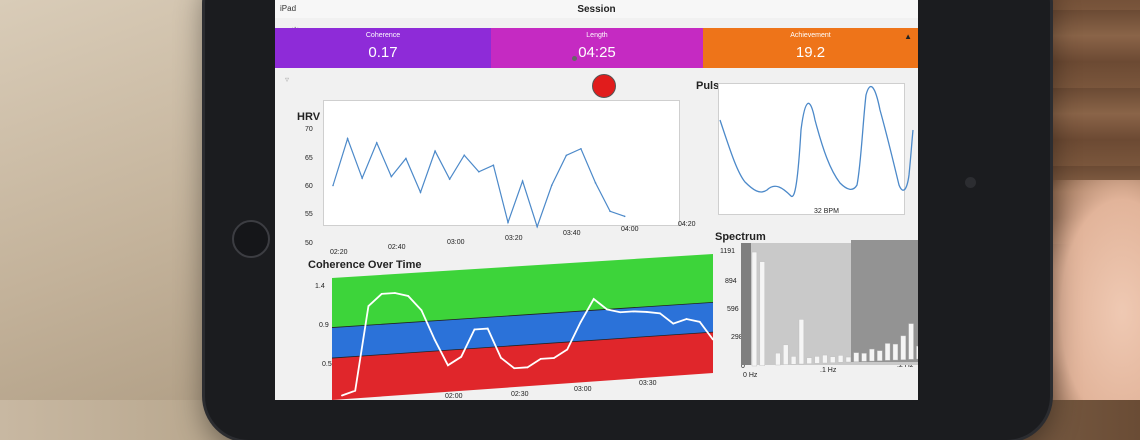 This screenshot has width=1140, height=440. Describe the element at coordinates (397, 247) in the screenshot. I see `hrv-xtick: 02:40` at that location.